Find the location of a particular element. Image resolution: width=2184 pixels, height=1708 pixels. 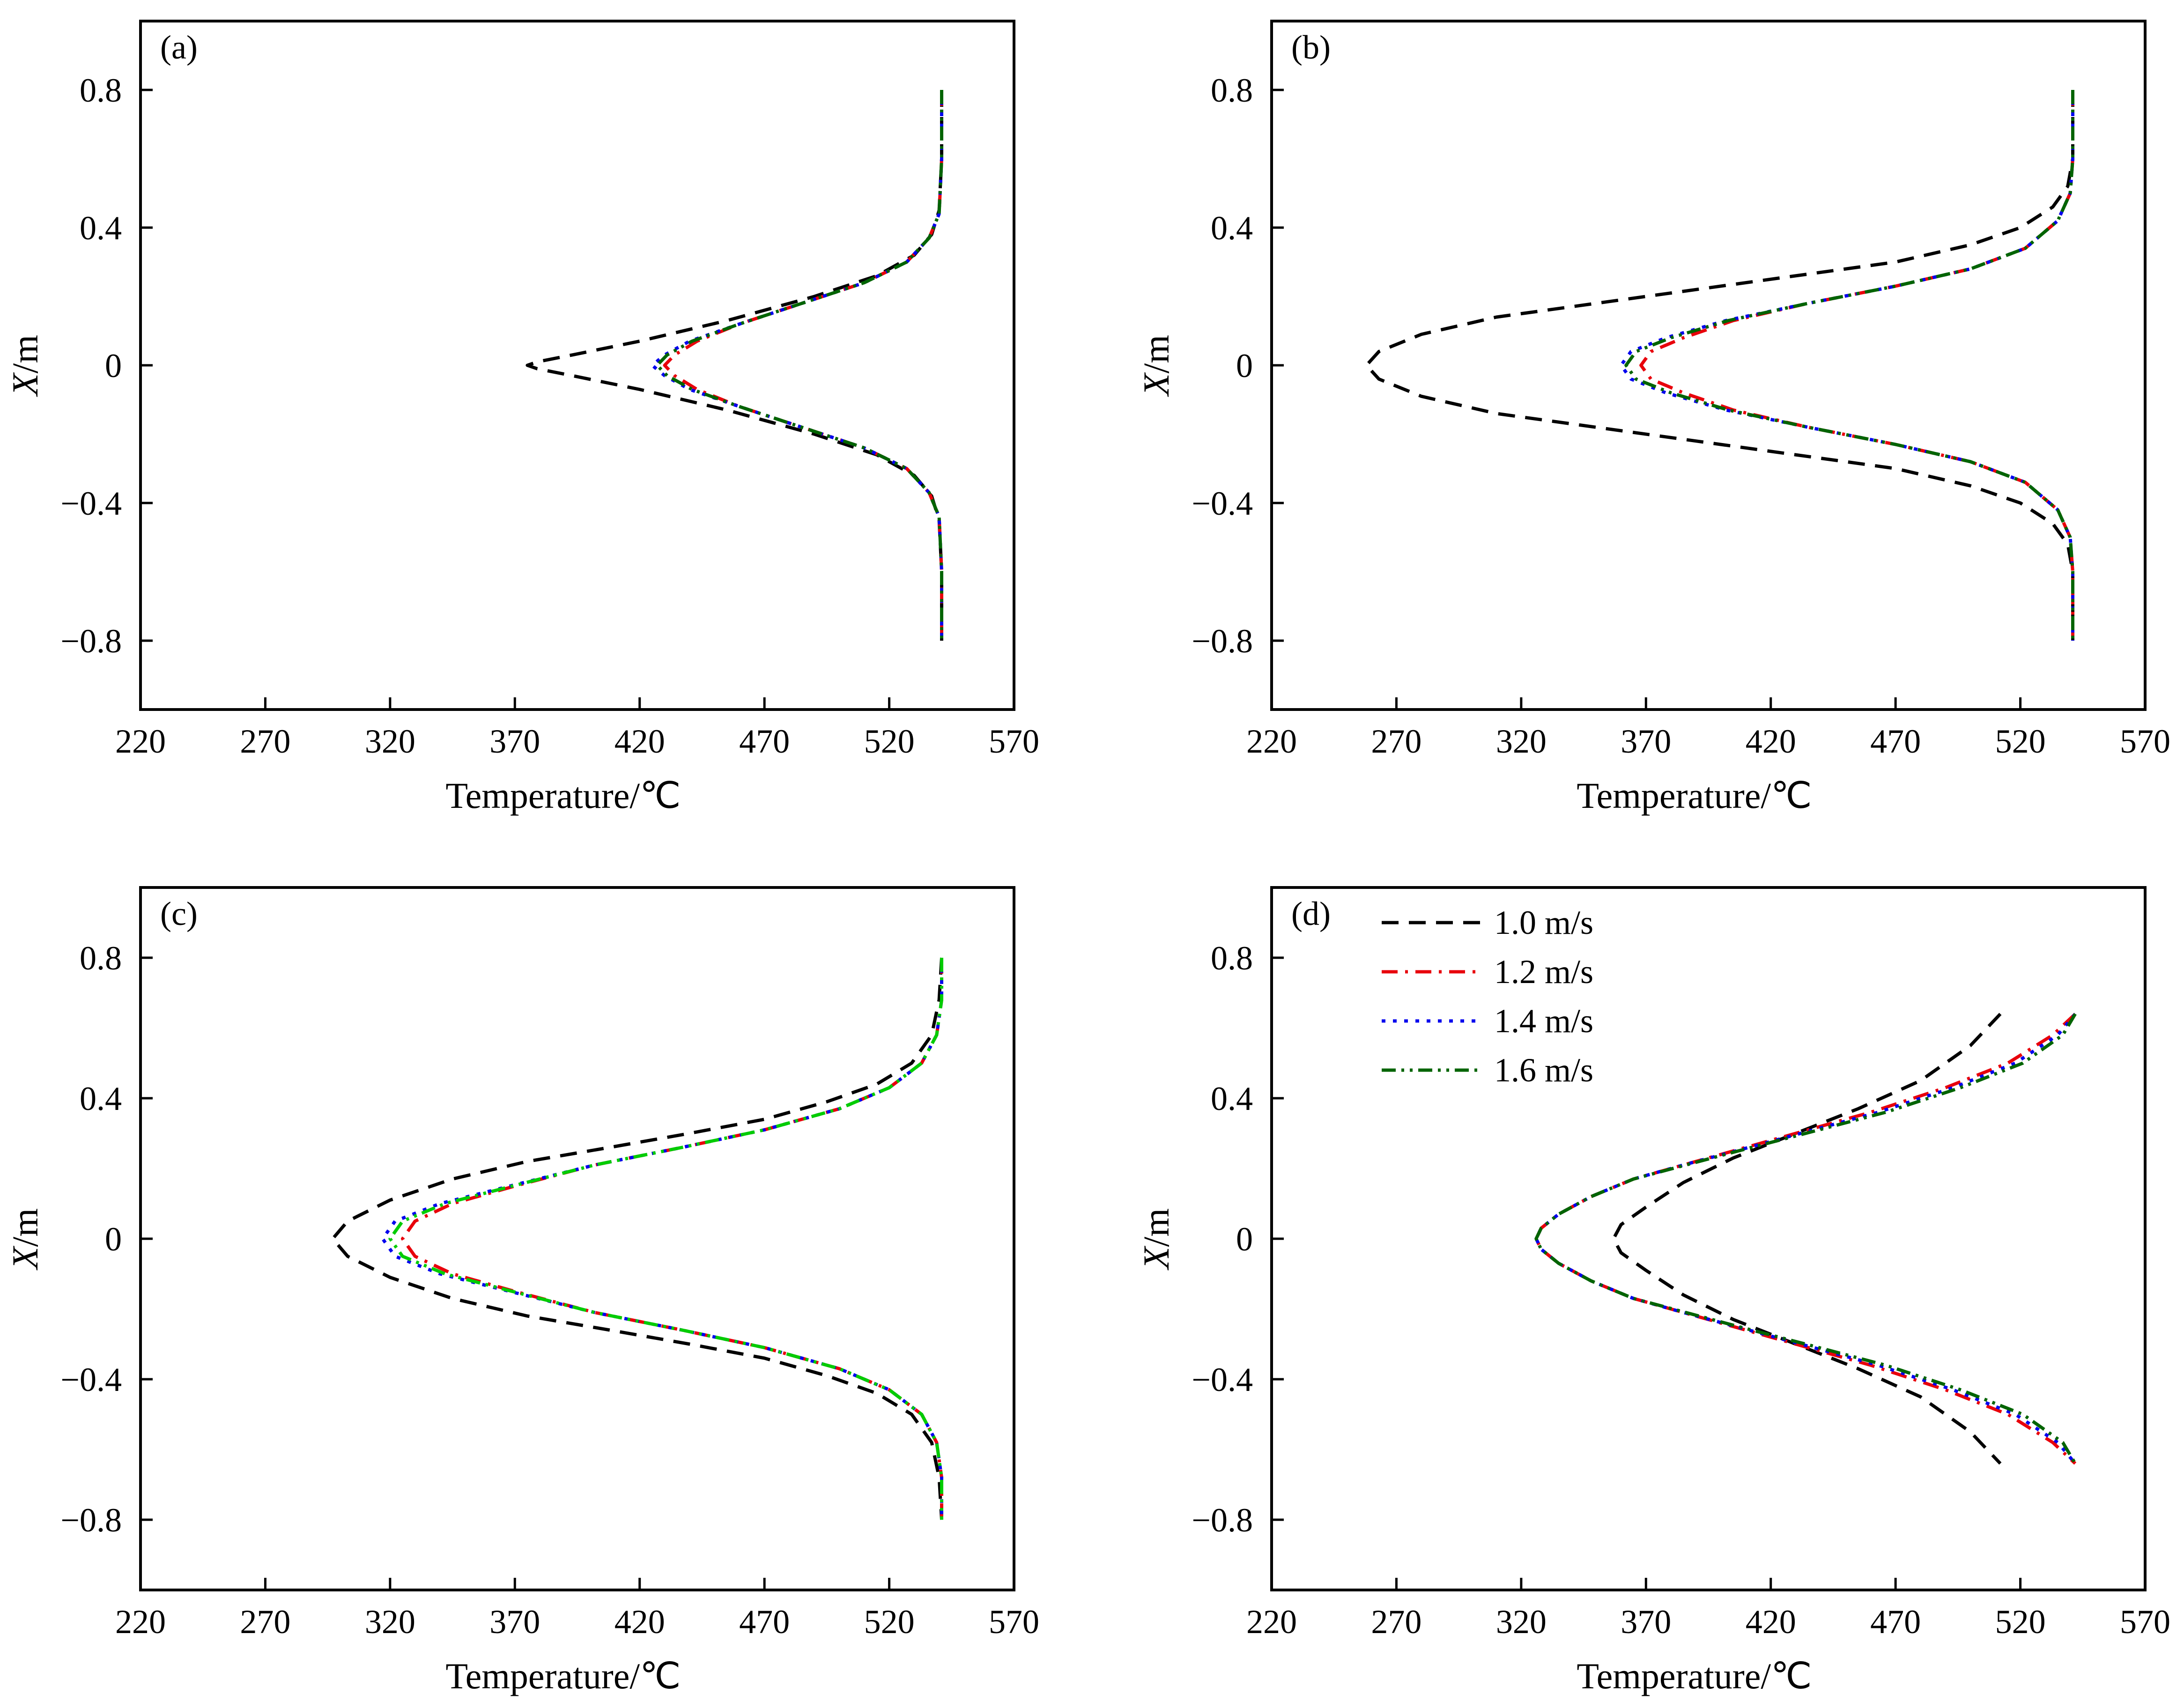

legend-entry: 1.2 m/s is located at coordinates (1543, 972).